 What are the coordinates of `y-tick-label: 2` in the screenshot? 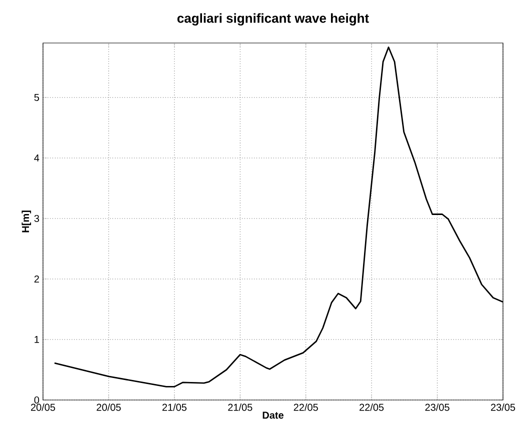 It's located at (36, 278).